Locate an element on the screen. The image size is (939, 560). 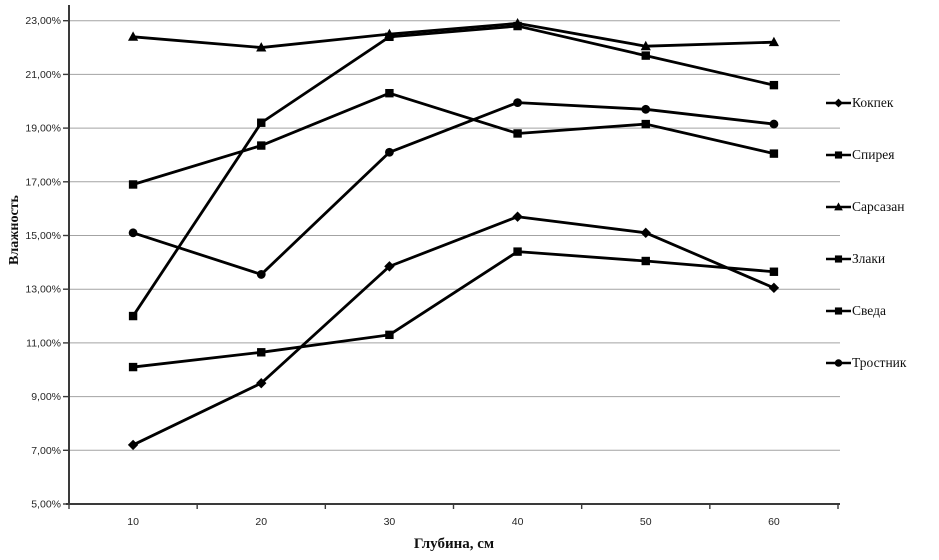
y-tick-label: 9,00% is located at coordinates (46, 397).